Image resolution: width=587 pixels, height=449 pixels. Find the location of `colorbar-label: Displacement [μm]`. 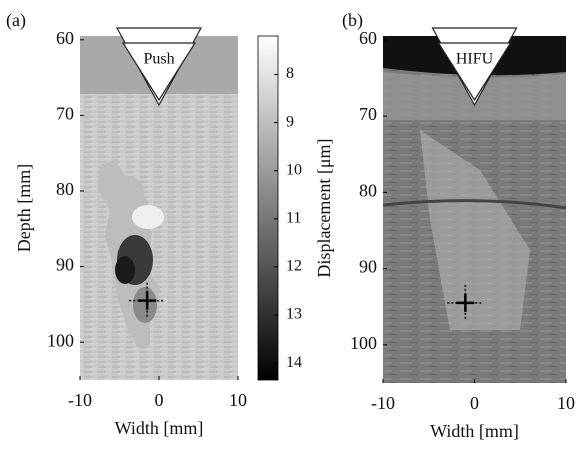

colorbar-label: Displacement [μm] is located at coordinates (324, 207).